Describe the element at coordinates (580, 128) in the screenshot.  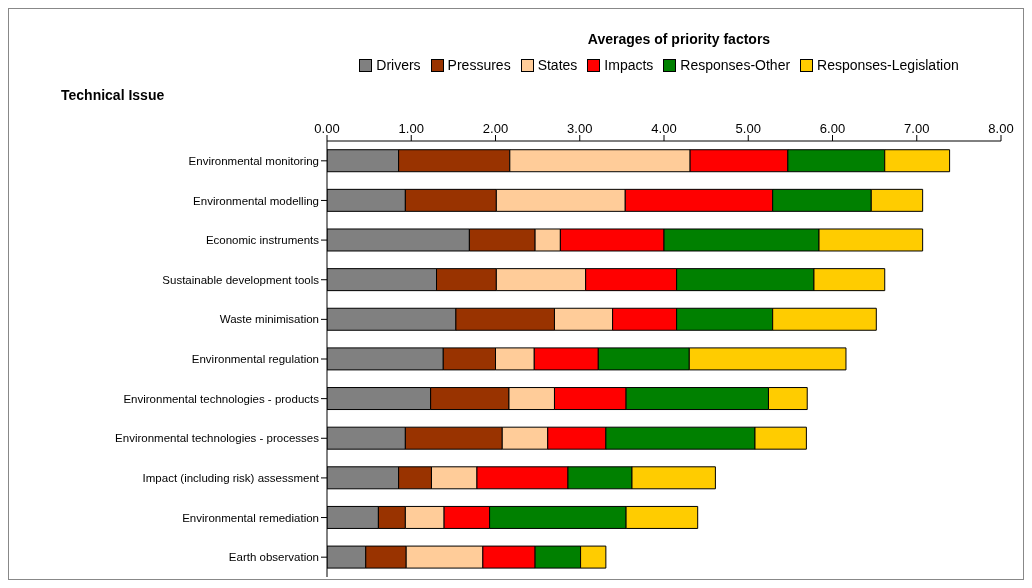
I see `x-tick-label: 3.00` at that location.